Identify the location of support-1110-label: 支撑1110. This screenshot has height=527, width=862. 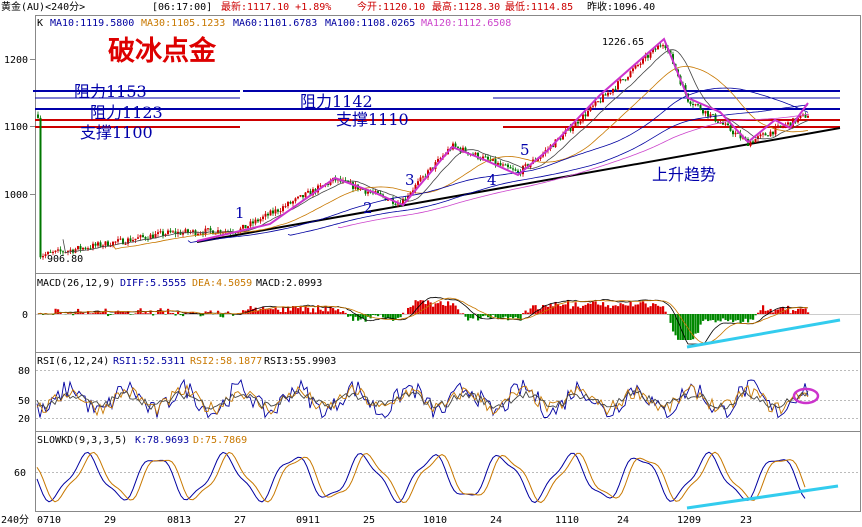
(372, 119).